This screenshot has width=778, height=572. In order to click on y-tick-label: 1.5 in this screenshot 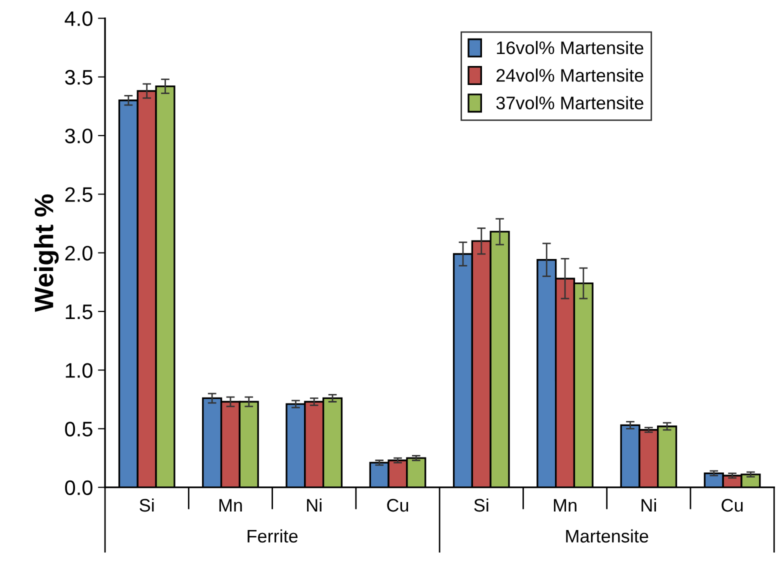, I will do `click(79, 312)`.